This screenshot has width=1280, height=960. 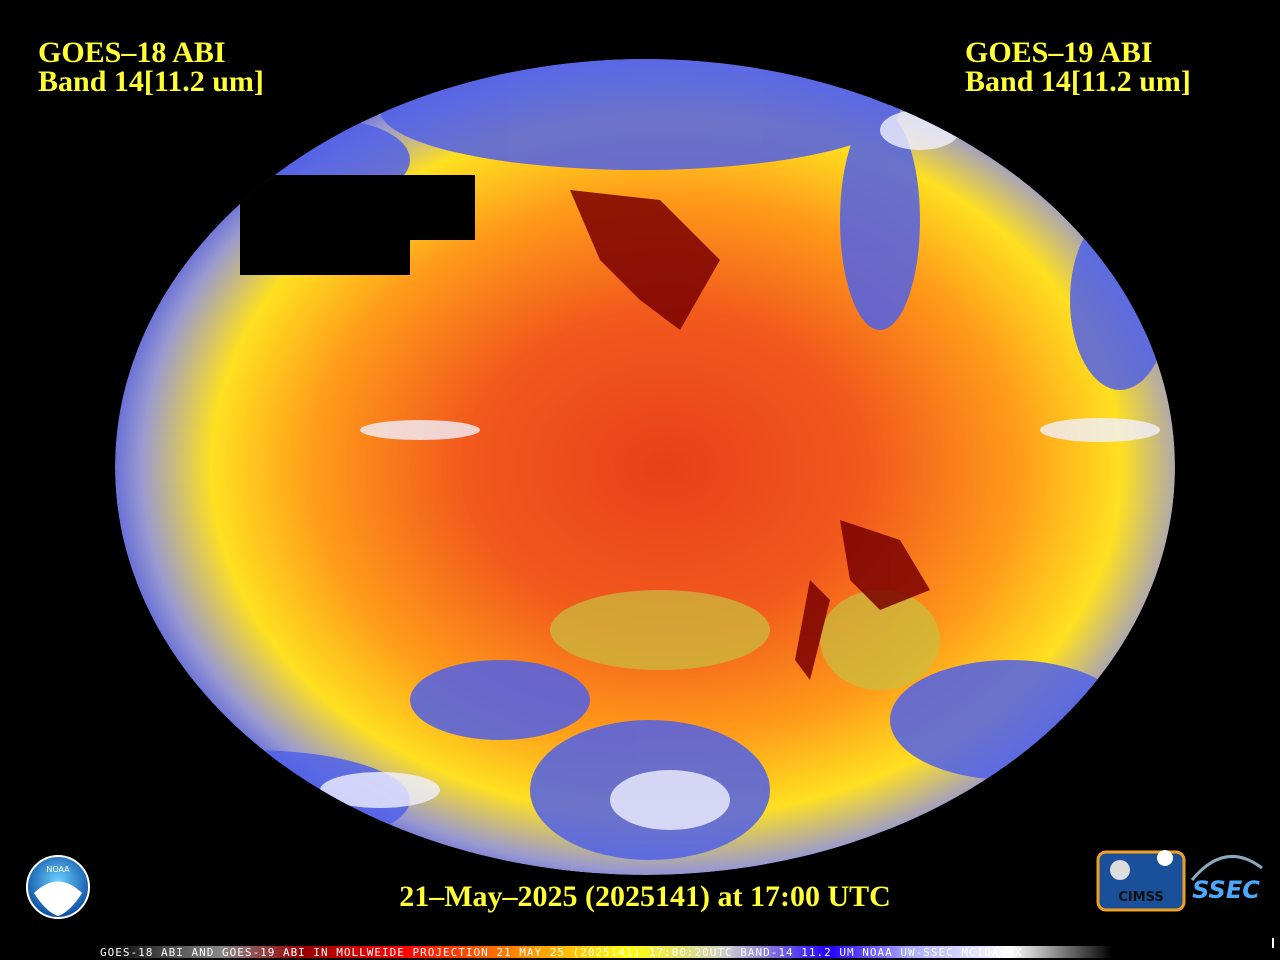 What do you see at coordinates (1273, 943) in the screenshot?
I see `corner-mark` at bounding box center [1273, 943].